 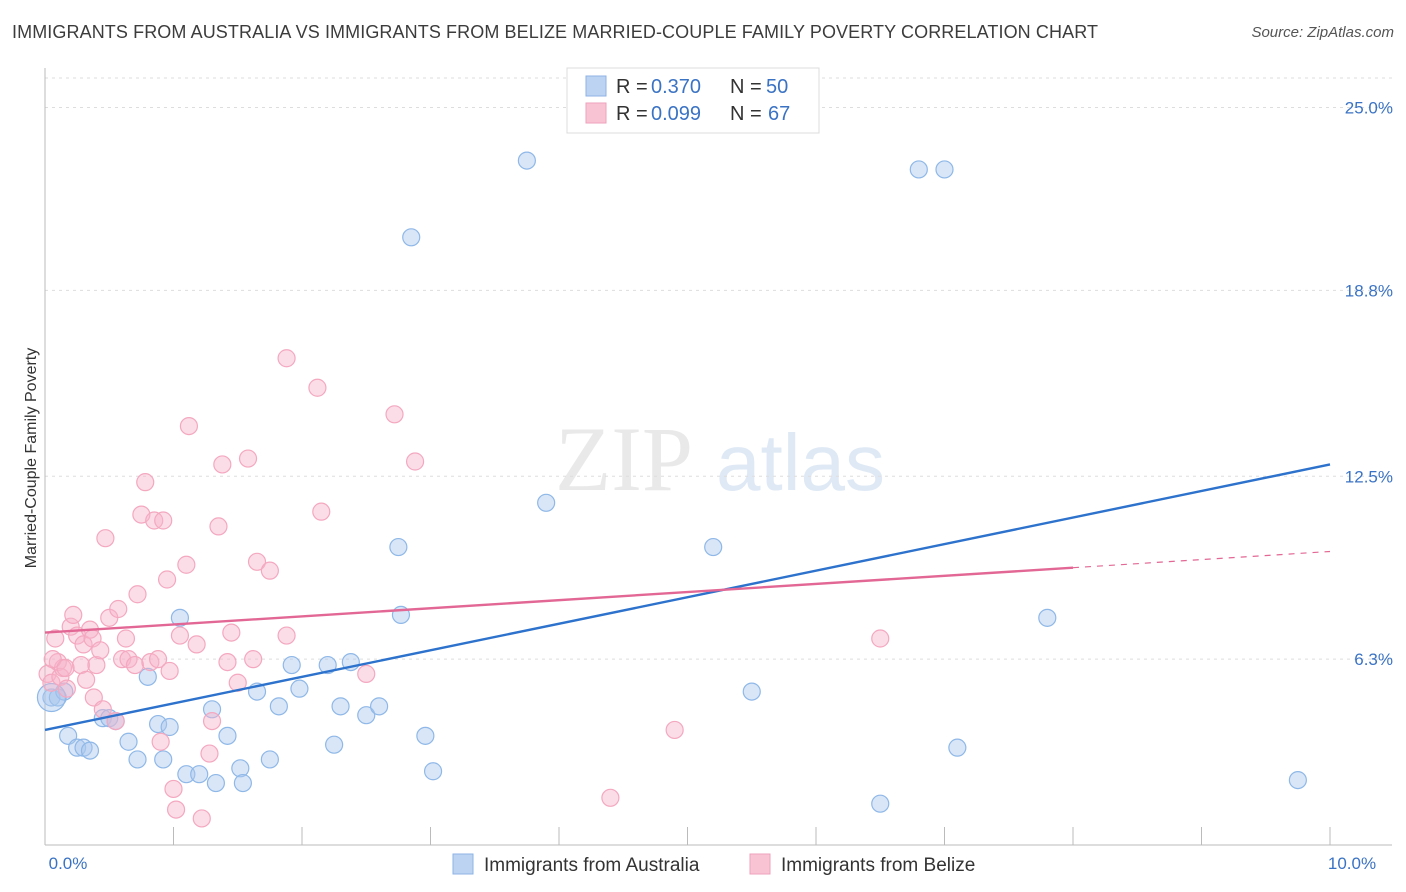 I want to click on watermark-zip: ZIP, so click(x=624, y=459).